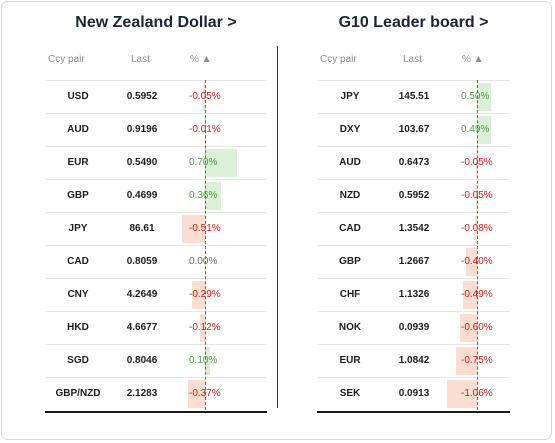 Image resolution: width=555 pixels, height=443 pixels. I want to click on pct-change-cell: -0.12%, so click(205, 327).